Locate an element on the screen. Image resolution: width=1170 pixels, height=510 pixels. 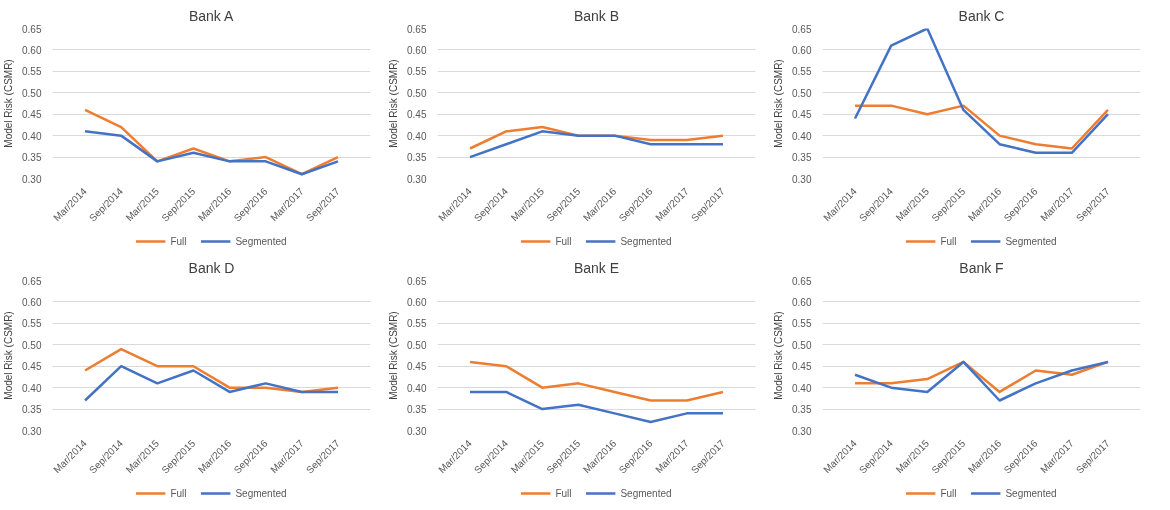
chart-title: Bank E is located at coordinates (596, 267).